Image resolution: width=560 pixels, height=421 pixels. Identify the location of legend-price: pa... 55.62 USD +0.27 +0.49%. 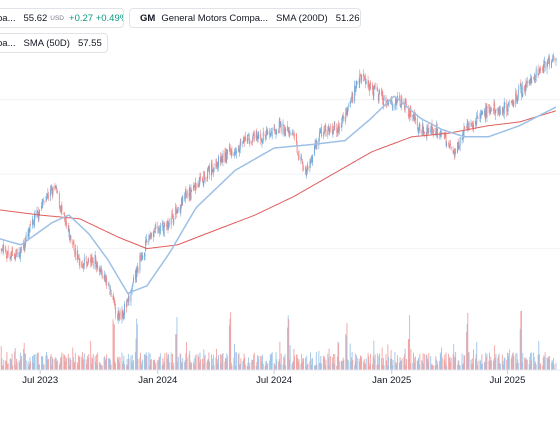
(62, 18).